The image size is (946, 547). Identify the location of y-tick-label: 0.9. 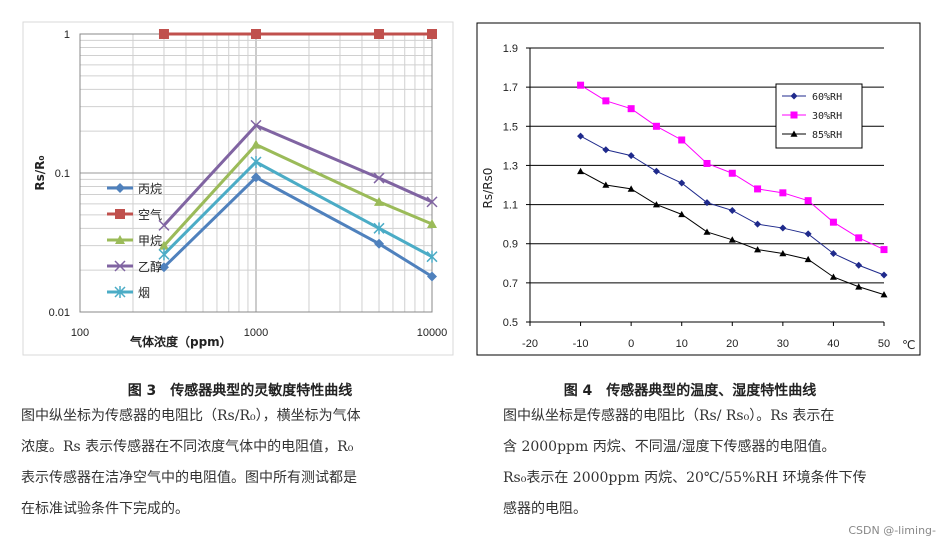
(510, 245).